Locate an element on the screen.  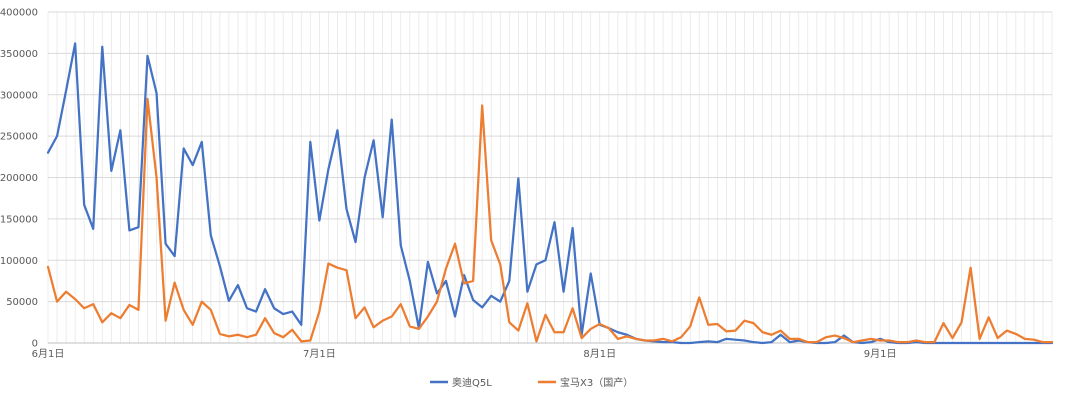
legend: 奥迪Q5L 宝马X3（国产） is located at coordinates (531, 382).